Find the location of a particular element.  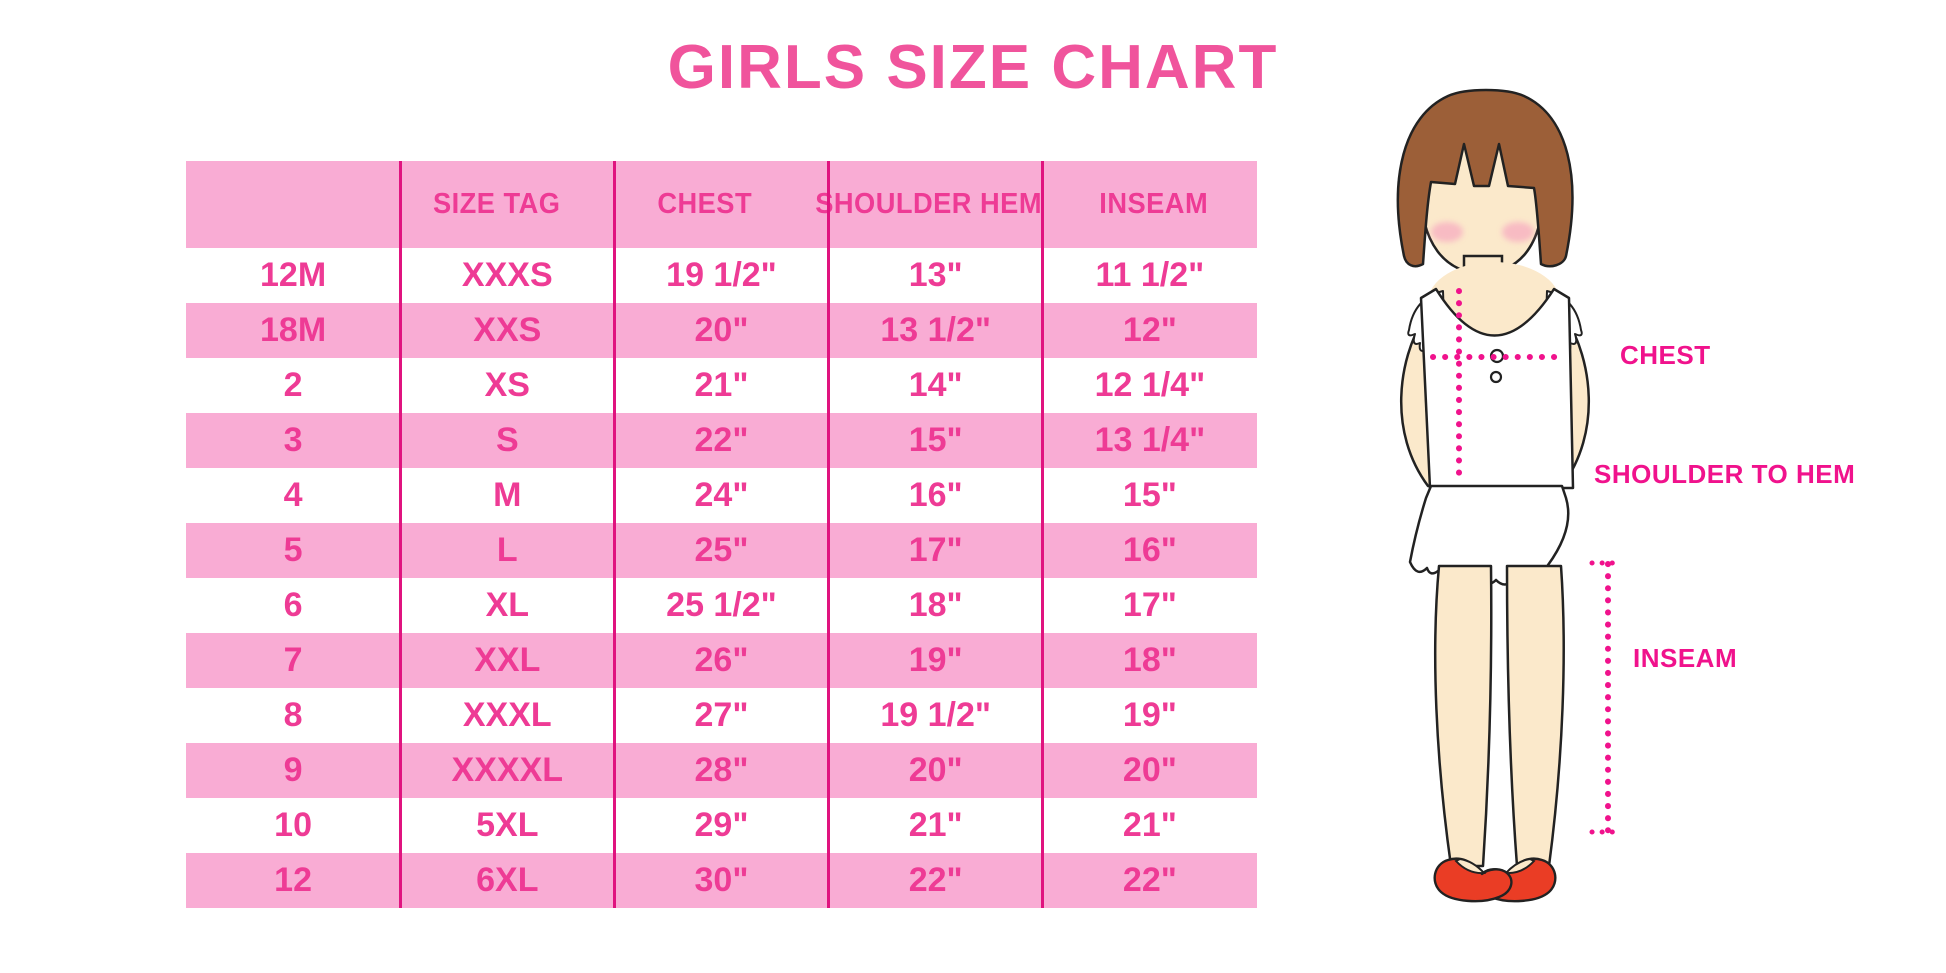

table-cell: 30" is located at coordinates (721, 880).